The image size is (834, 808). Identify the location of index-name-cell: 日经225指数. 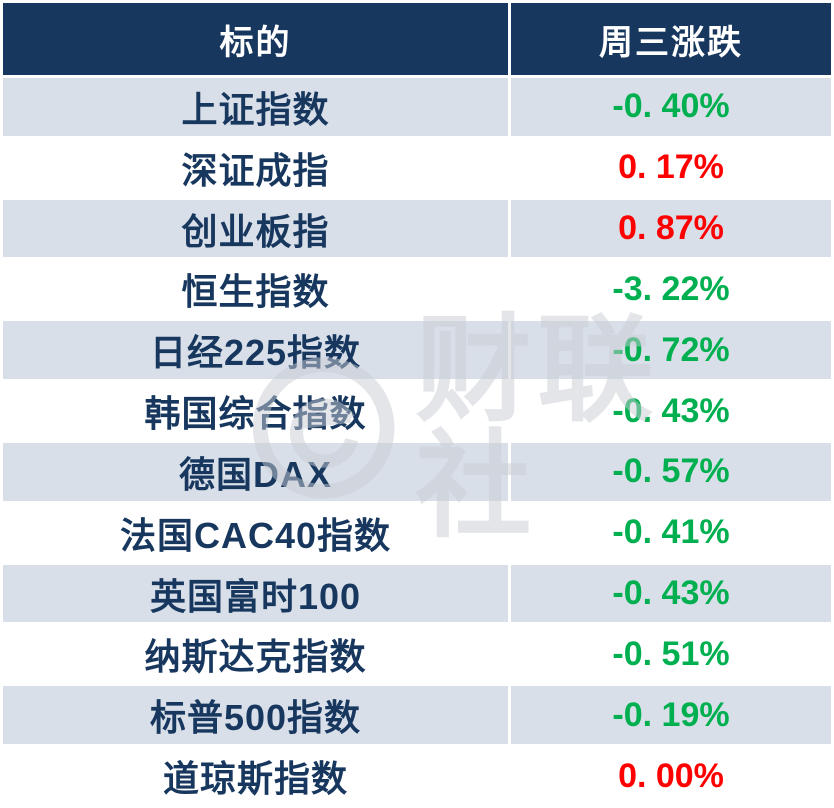
(255, 350).